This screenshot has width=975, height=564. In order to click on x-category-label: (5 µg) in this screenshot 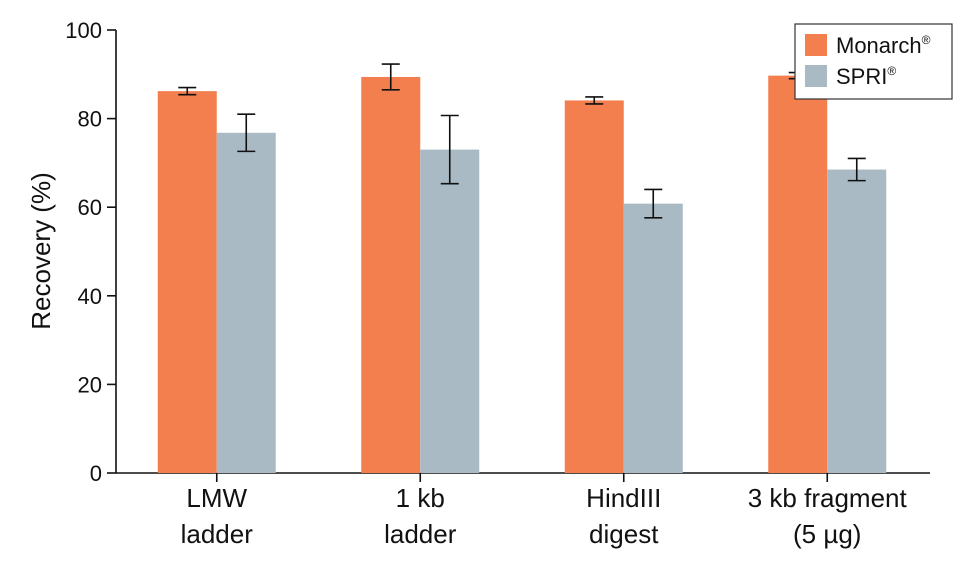, I will do `click(827, 534)`.